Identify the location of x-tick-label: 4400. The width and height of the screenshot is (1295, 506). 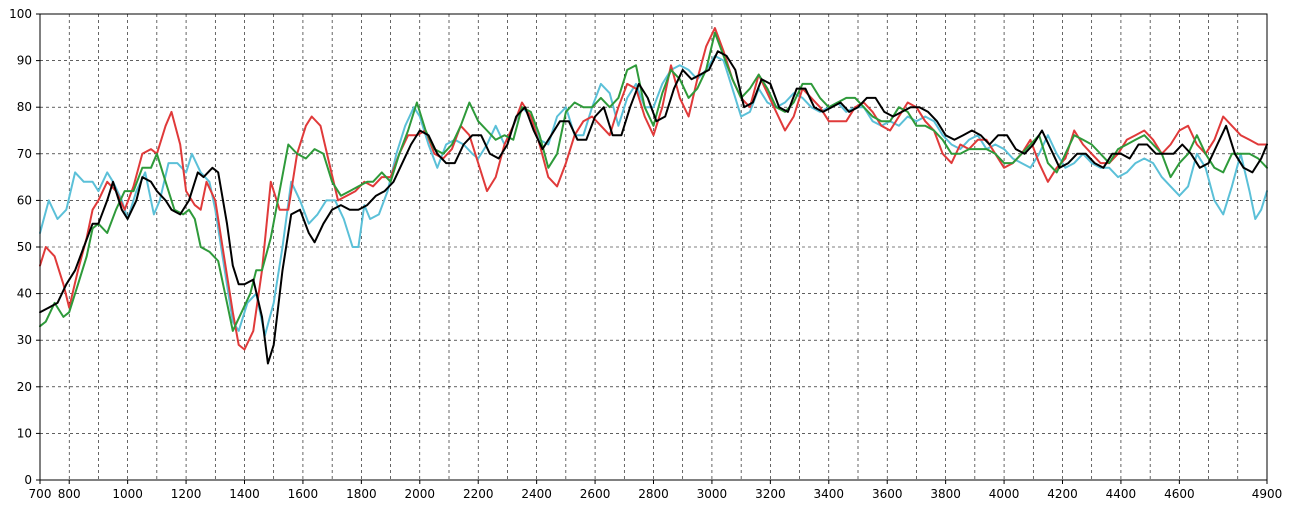
(1121, 494).